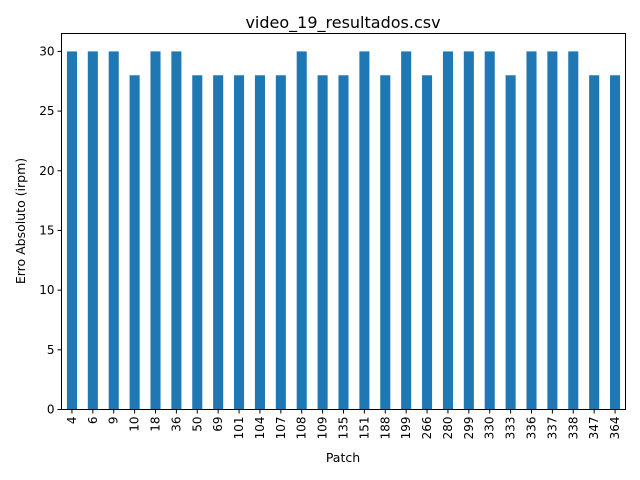 The height and width of the screenshot is (480, 640). Describe the element at coordinates (448, 428) in the screenshot. I see `x-tick-label-280: 280` at that location.